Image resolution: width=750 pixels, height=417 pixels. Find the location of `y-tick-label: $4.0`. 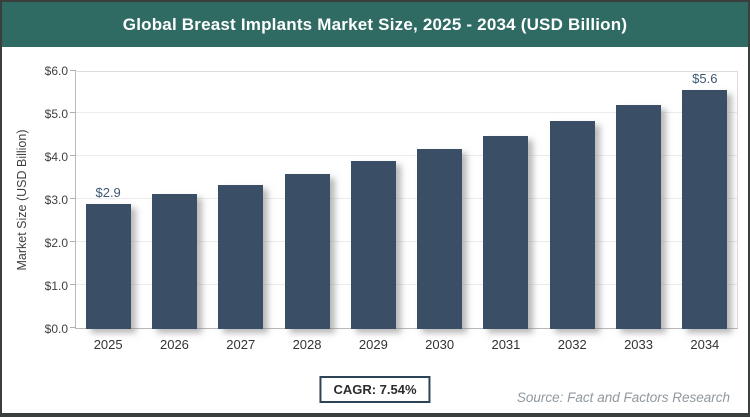

y-tick-label: $4.0 is located at coordinates (56, 157).